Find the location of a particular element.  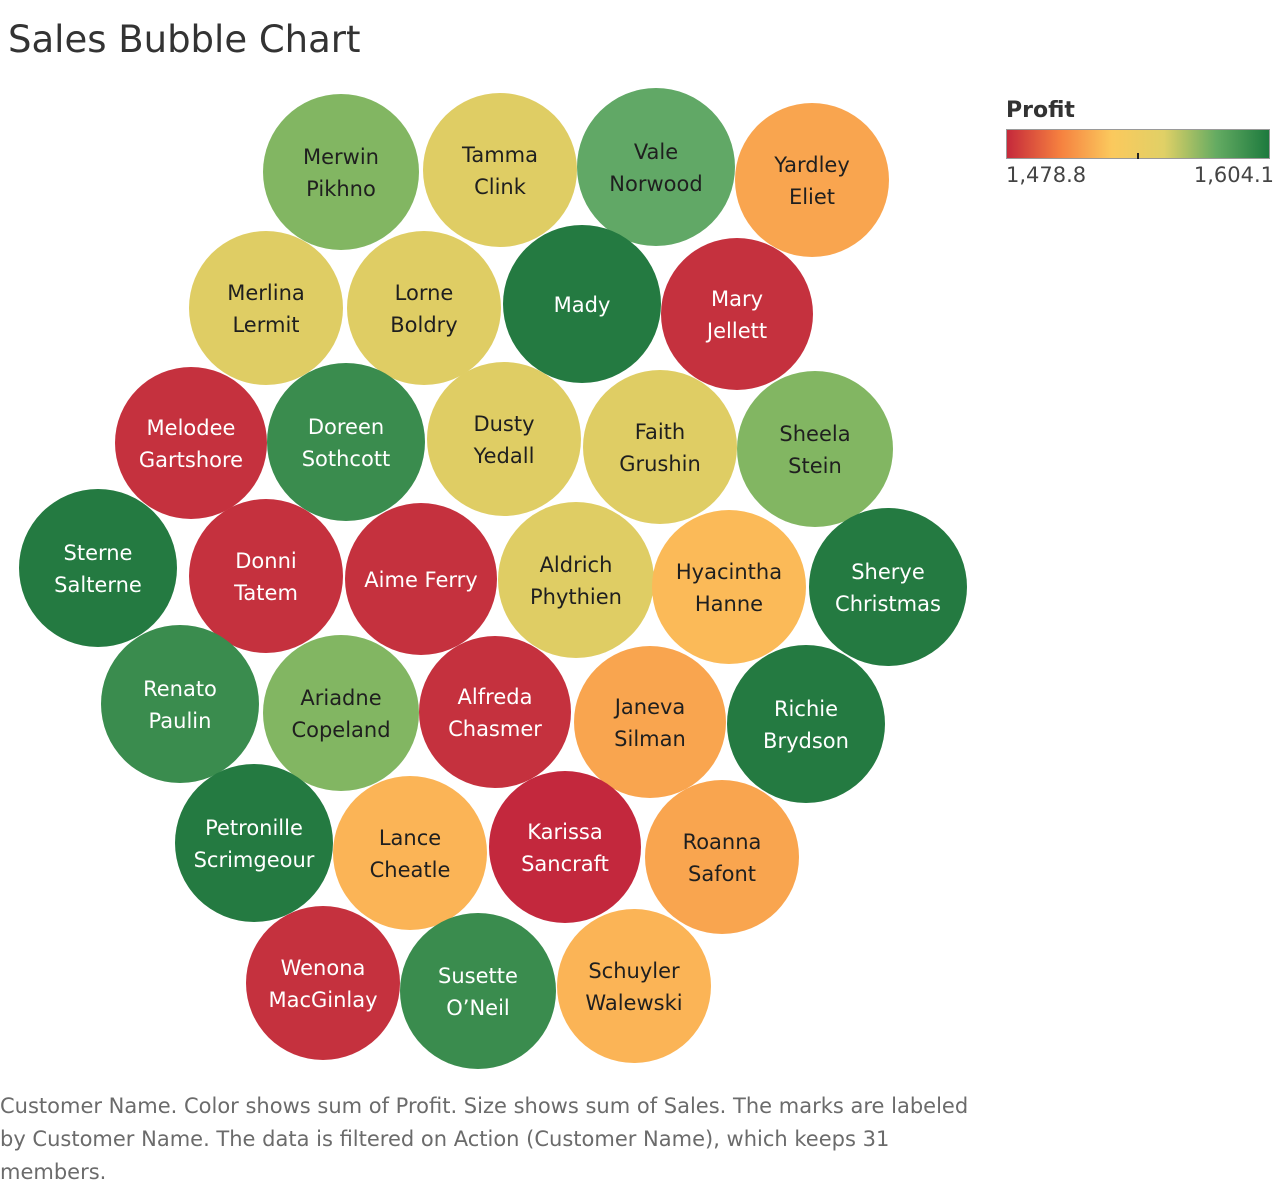

bubble-label: Sherye is located at coordinates (888, 572).